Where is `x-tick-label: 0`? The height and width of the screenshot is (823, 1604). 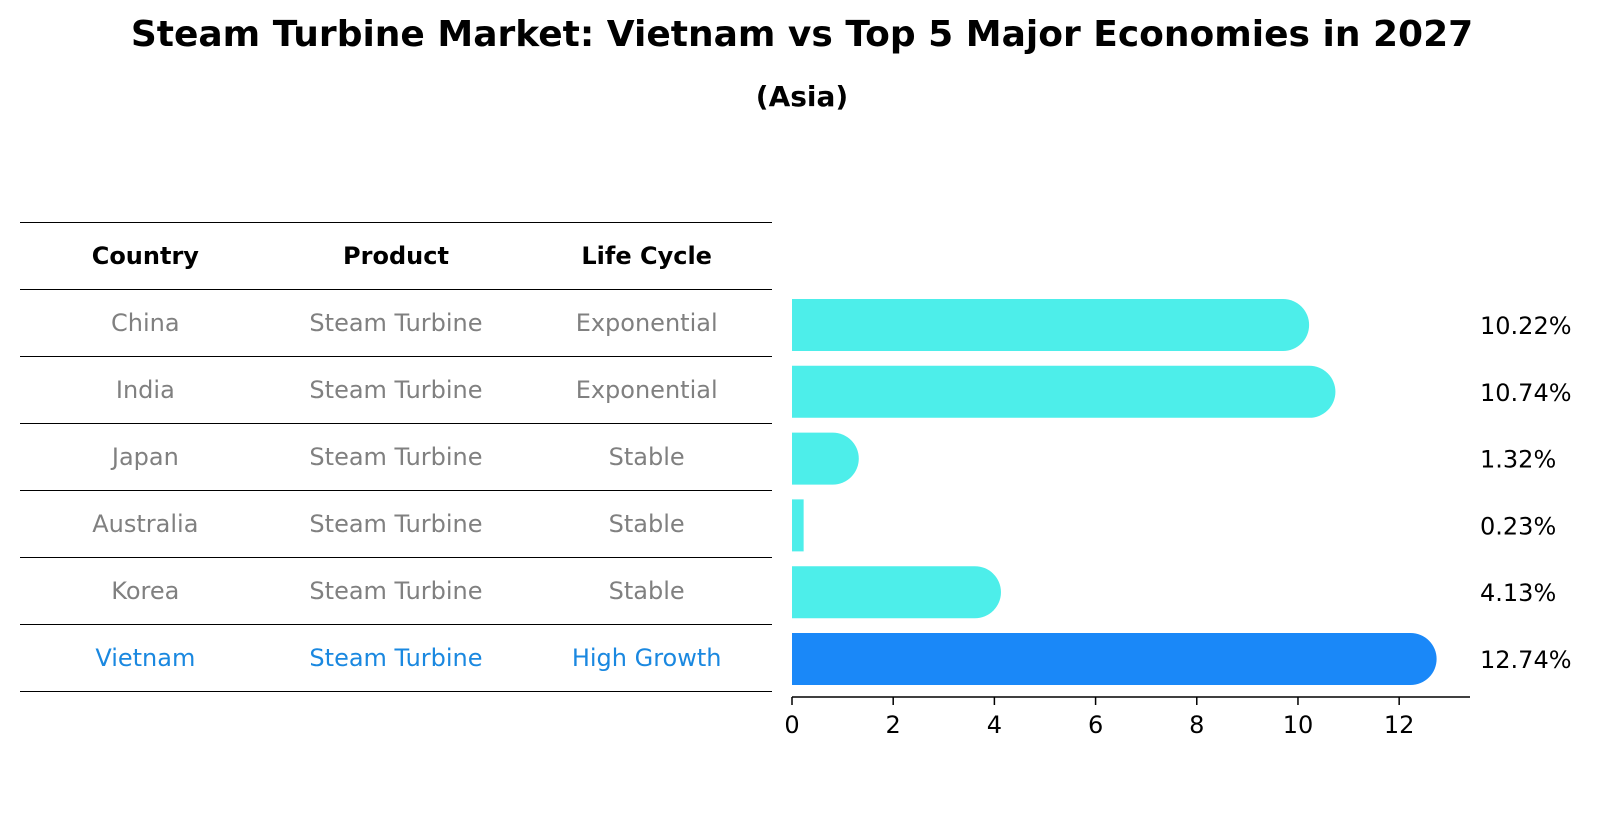 x-tick-label: 0 is located at coordinates (791, 725).